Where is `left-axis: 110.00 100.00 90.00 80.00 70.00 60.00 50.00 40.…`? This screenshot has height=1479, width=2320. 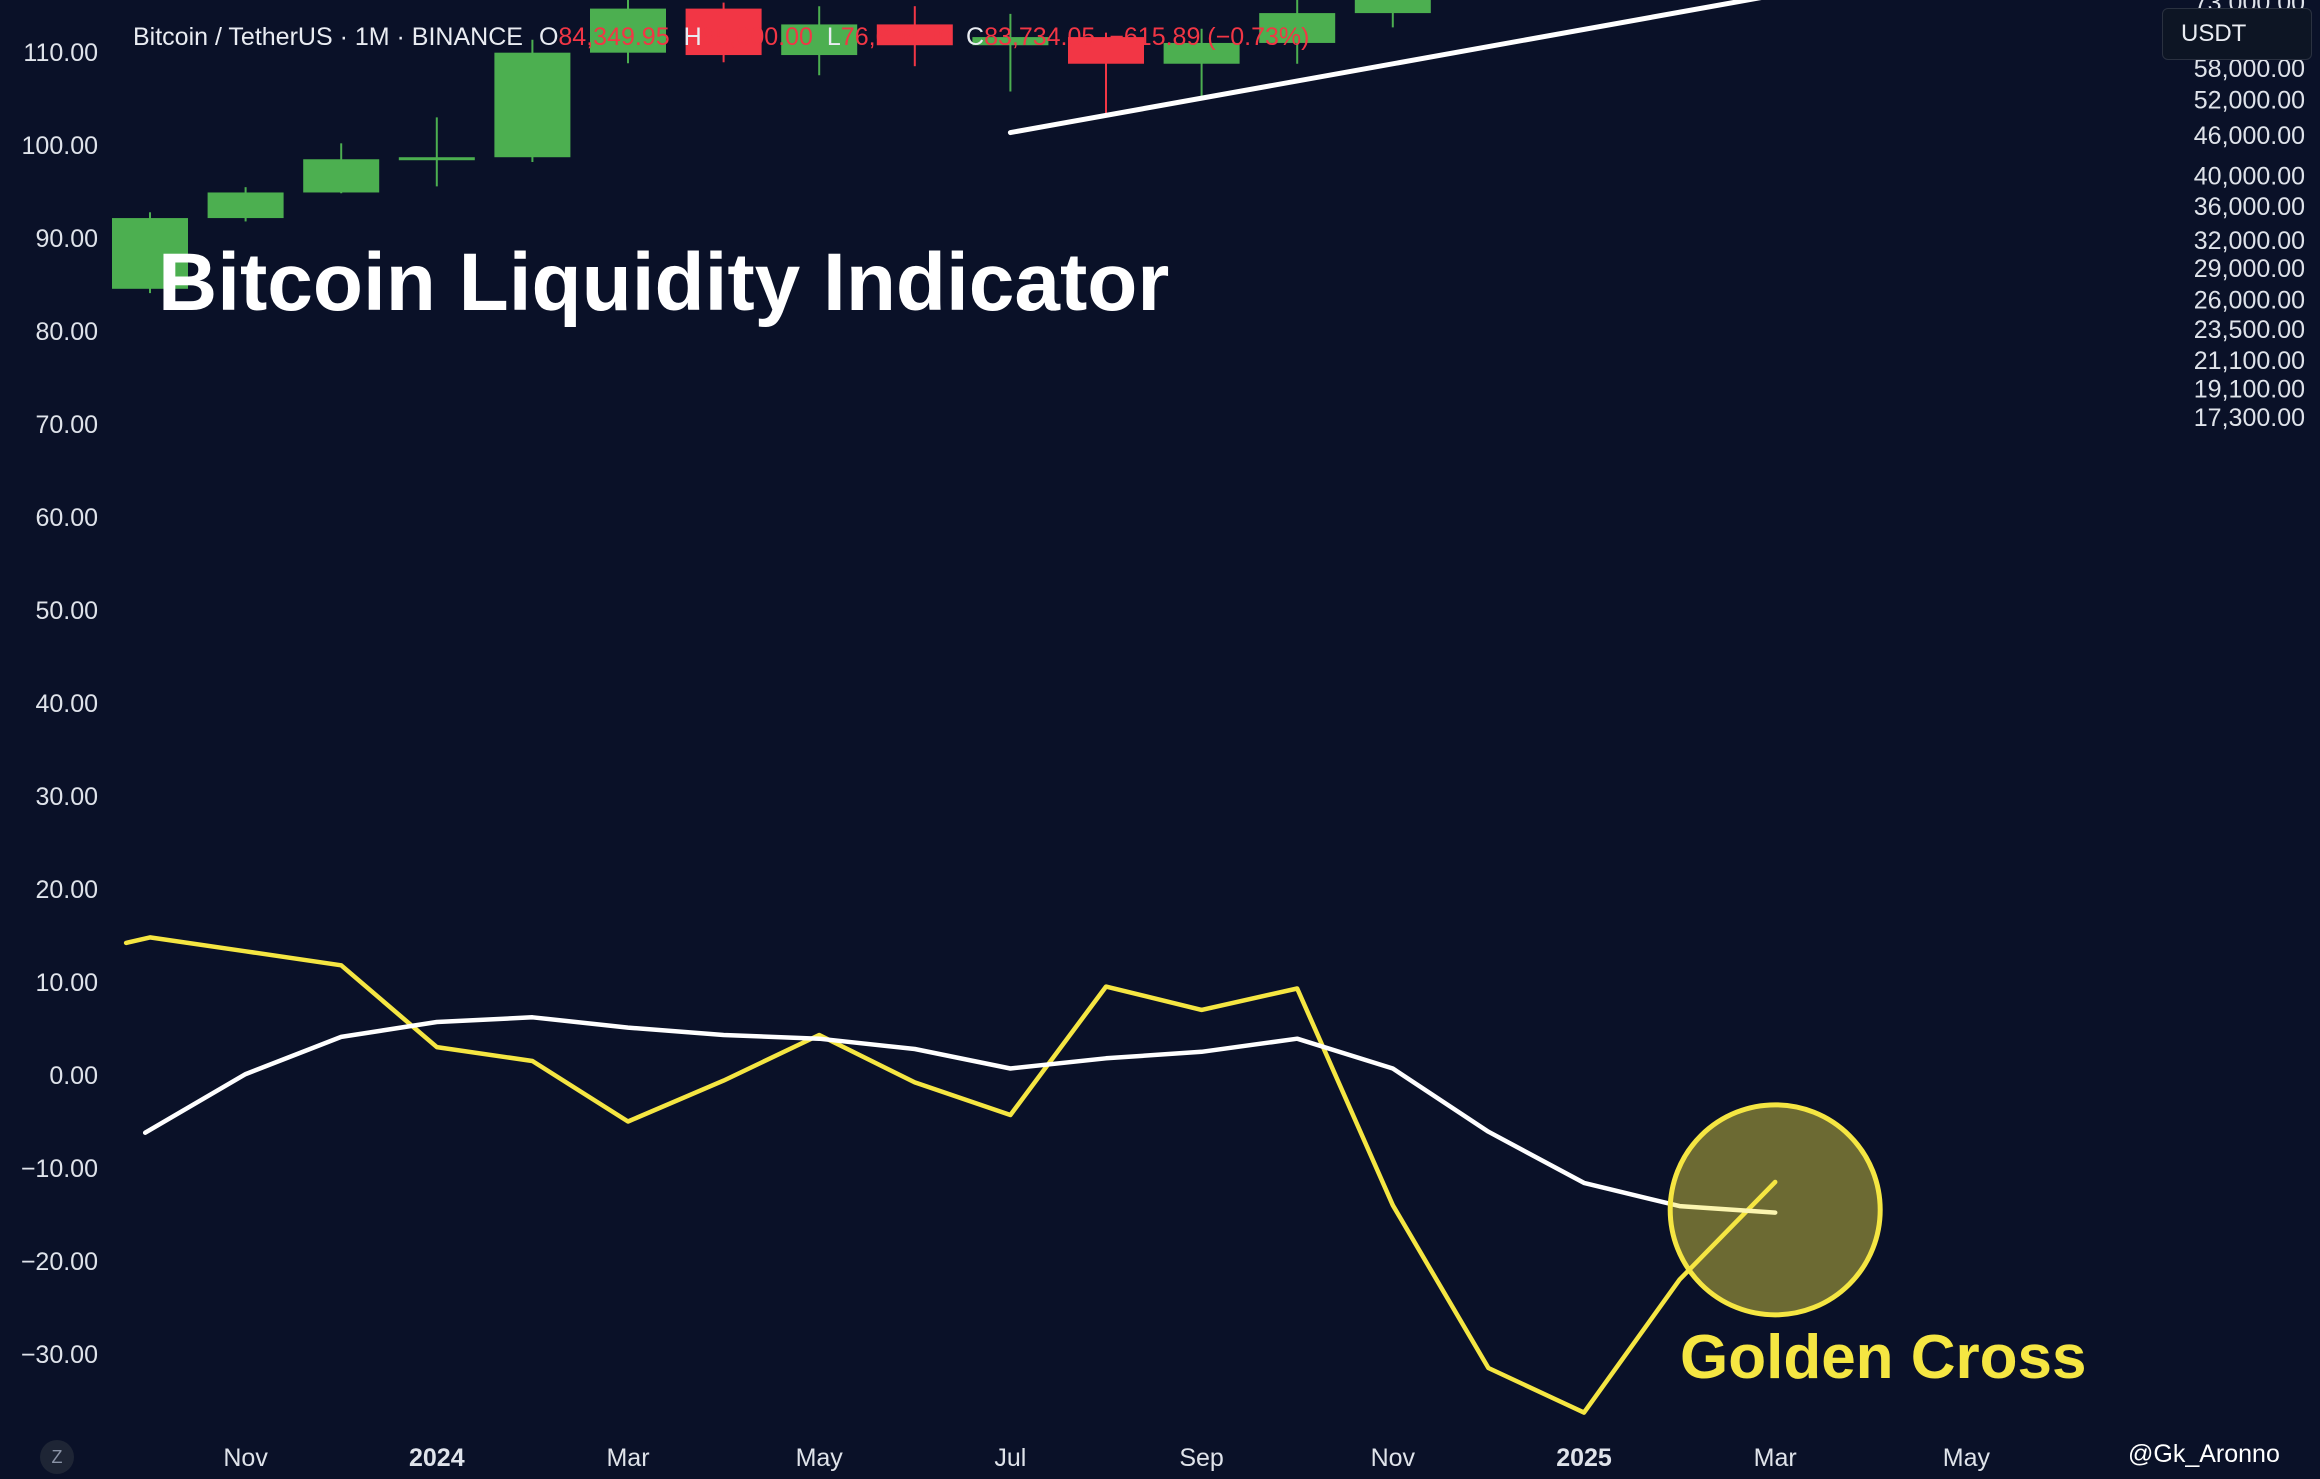 left-axis: 110.00 100.00 90.00 80.00 70.00 60.00 50.00 40.… is located at coordinates (59, 704).